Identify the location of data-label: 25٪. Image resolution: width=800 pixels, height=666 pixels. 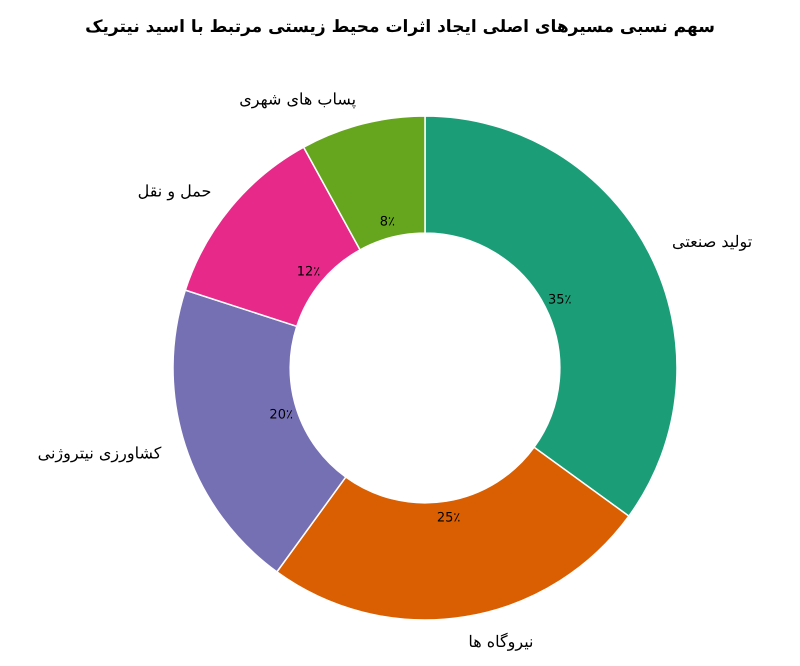
(448, 518).